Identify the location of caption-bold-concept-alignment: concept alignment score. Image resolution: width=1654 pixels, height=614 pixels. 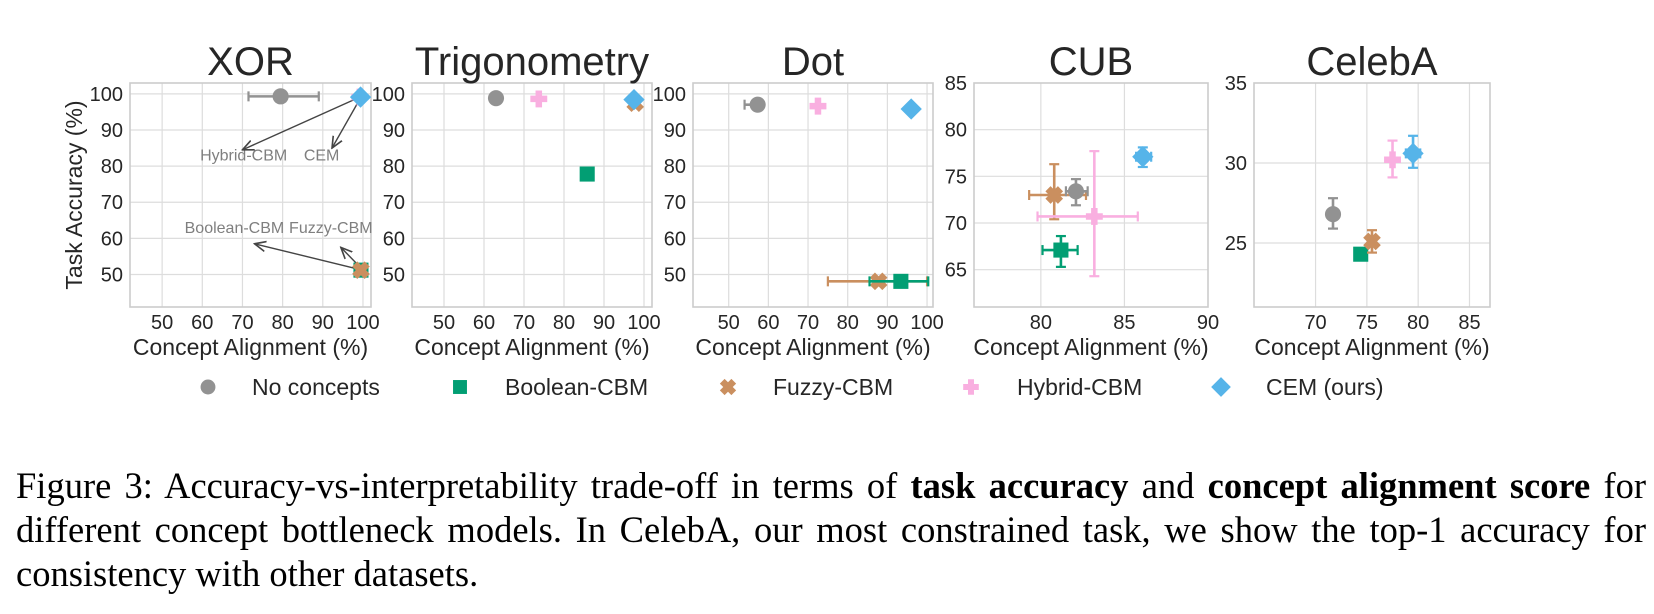
(1399, 485).